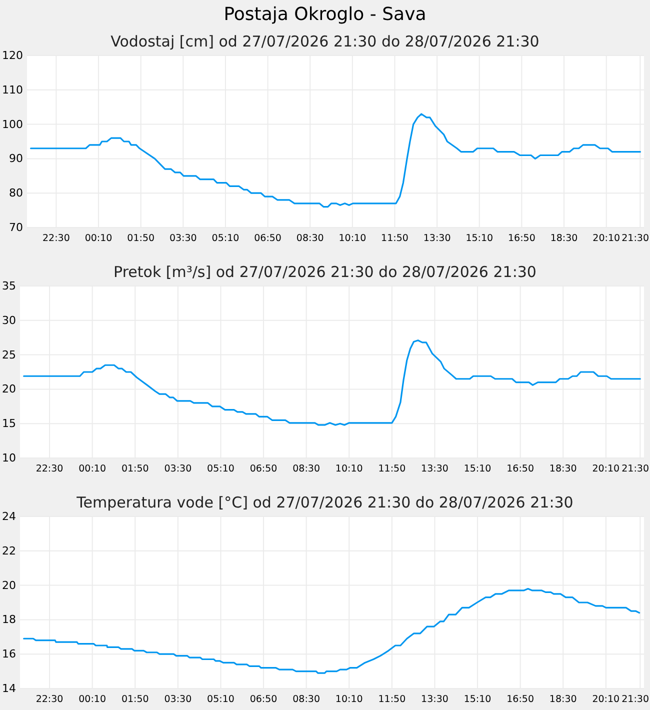 The height and width of the screenshot is (710, 650). Describe the element at coordinates (325, 14) in the screenshot. I see `chart-title: Postaja Okroglo - Sava` at that location.